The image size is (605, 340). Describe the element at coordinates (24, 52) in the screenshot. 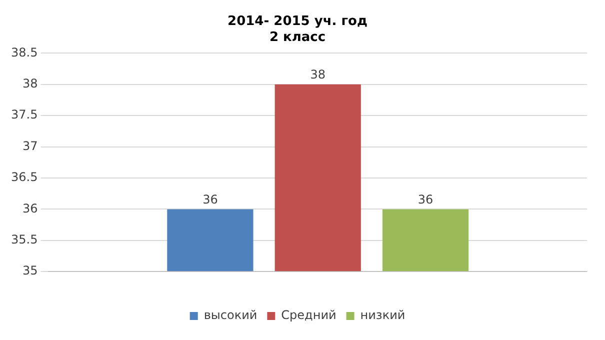

I see `y-tick-label: 38.5` at that location.